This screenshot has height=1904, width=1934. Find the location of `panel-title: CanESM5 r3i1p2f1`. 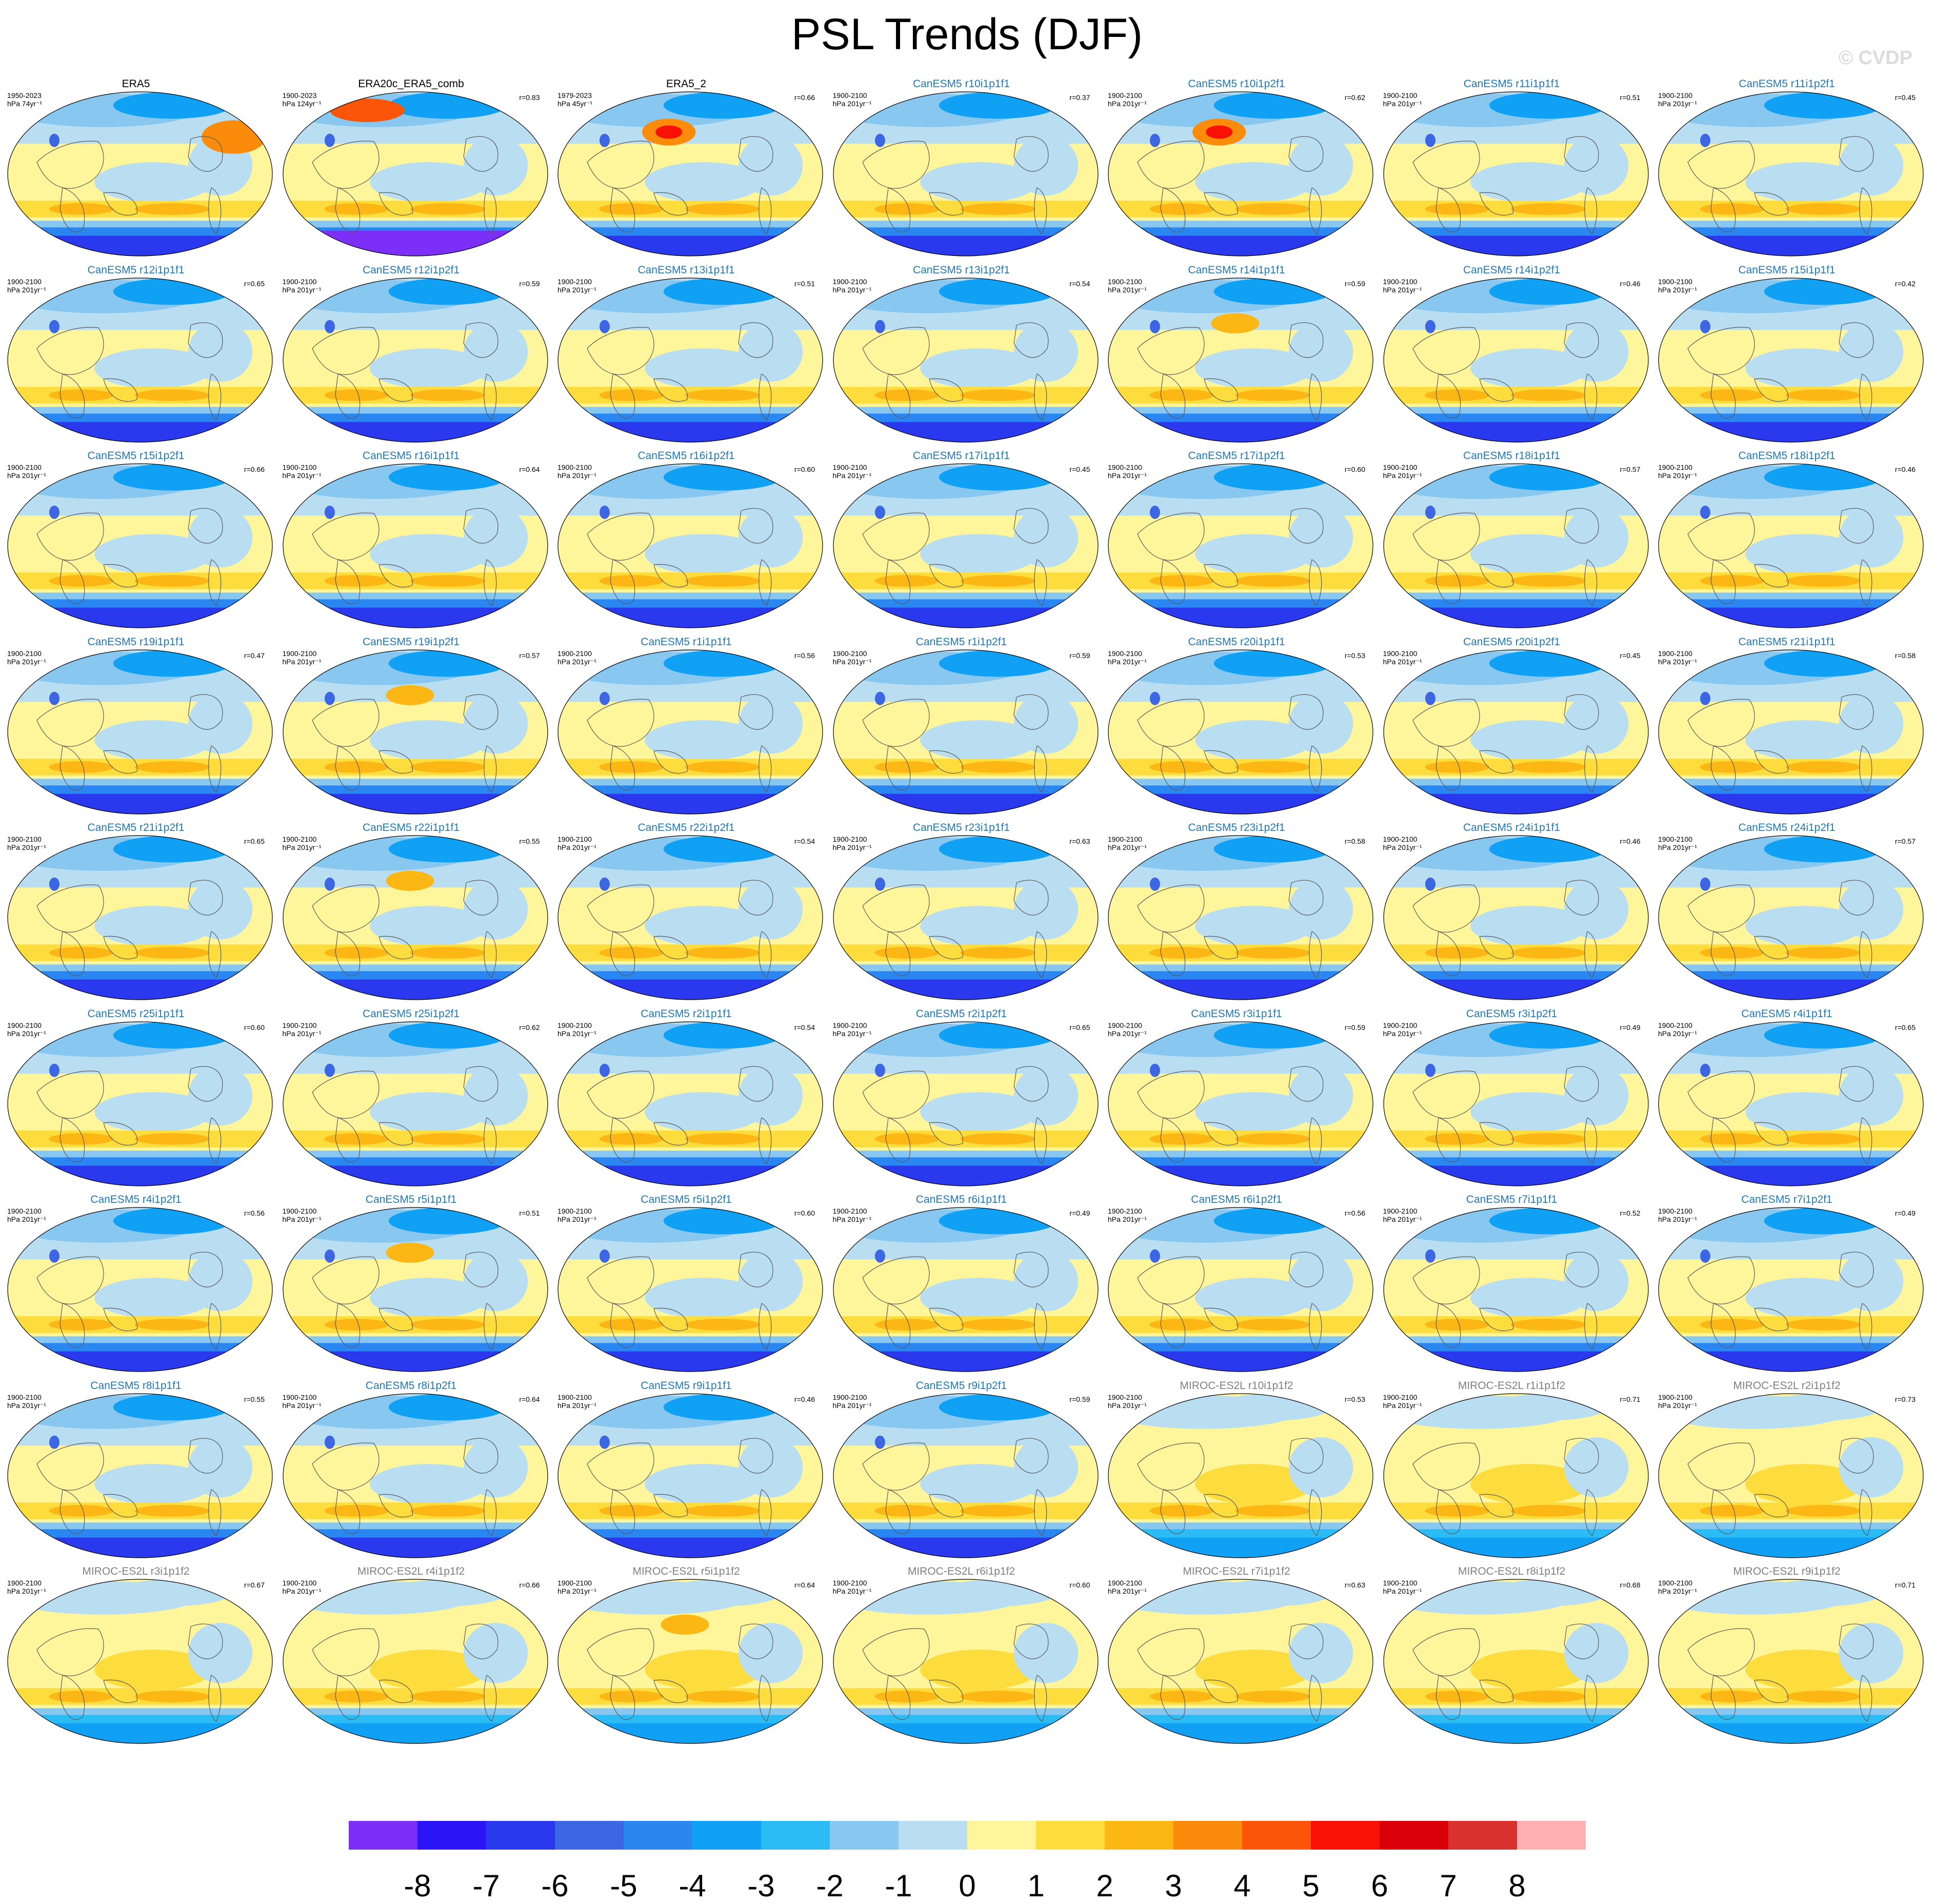

panel-title: CanESM5 r3i1p2f1 is located at coordinates (1512, 1014).